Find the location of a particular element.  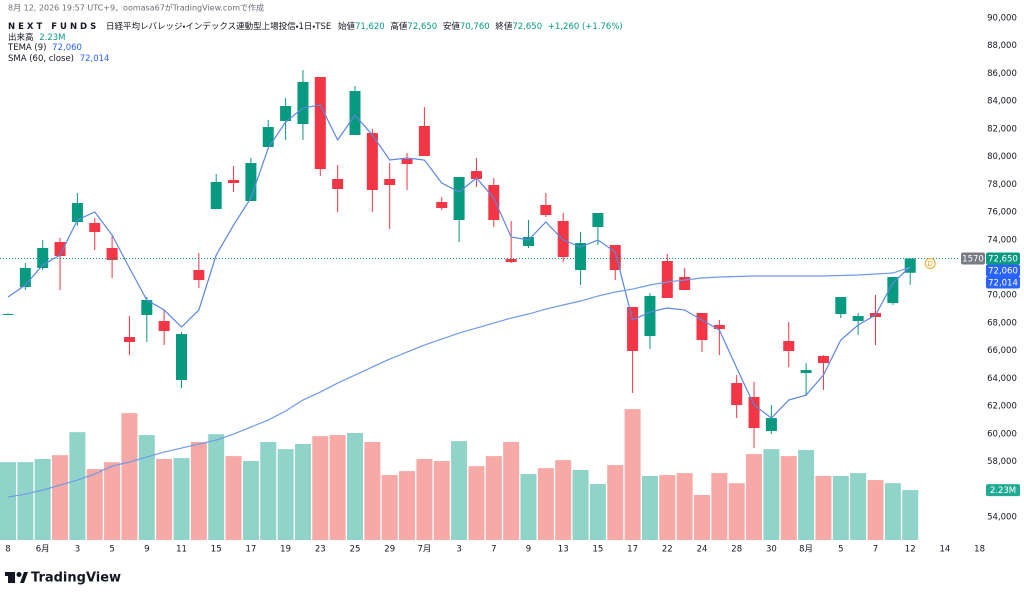

ohlc-label: 終値 is located at coordinates (504, 26).